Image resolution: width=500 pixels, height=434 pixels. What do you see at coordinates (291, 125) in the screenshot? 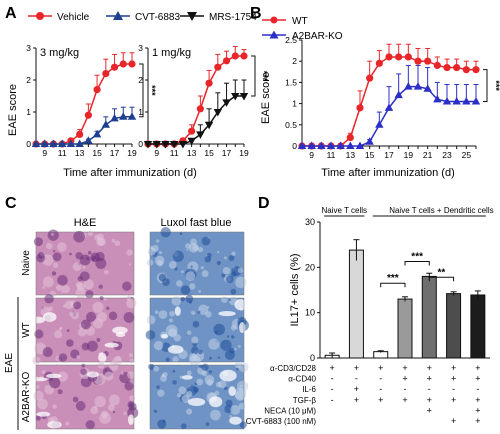
I see `y-tick-label: 0.5` at bounding box center [291, 125].